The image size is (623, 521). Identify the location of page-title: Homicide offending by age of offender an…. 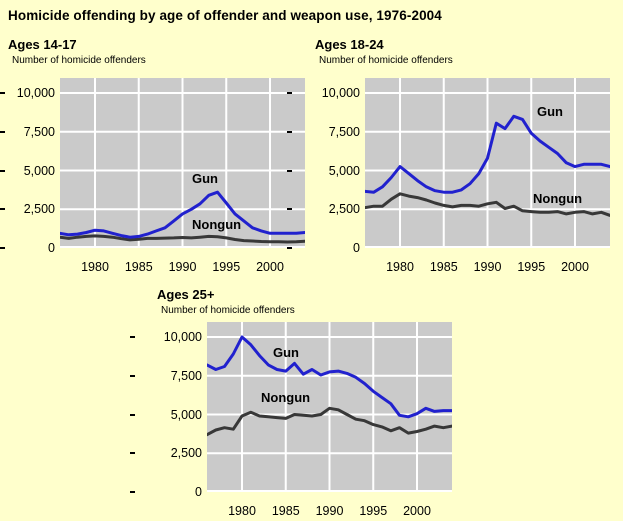
(225, 15).